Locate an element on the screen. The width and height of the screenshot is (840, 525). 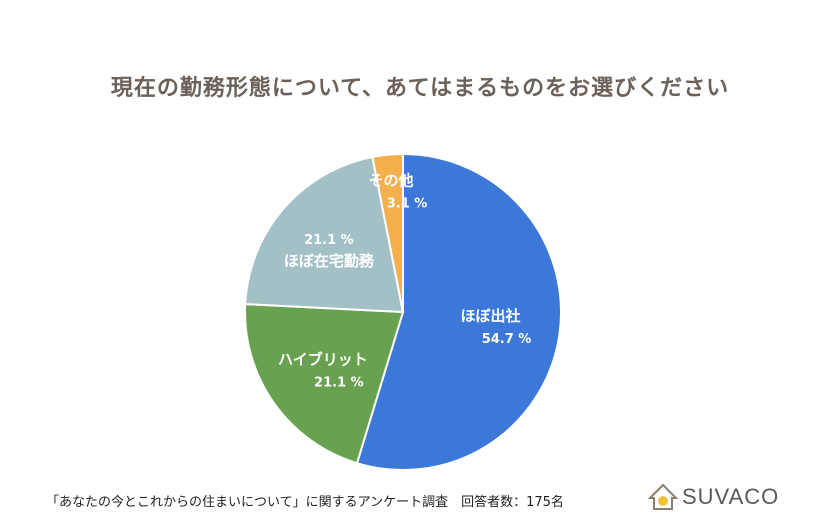
slice-value-label: 3.1 % is located at coordinates (407, 203).